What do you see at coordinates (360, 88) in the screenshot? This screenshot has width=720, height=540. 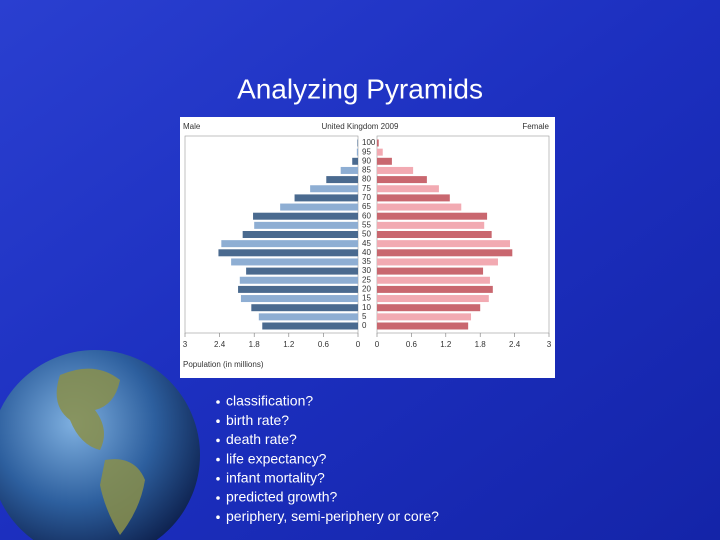 I see `slide-title: Analyzing Pyramids` at bounding box center [360, 88].